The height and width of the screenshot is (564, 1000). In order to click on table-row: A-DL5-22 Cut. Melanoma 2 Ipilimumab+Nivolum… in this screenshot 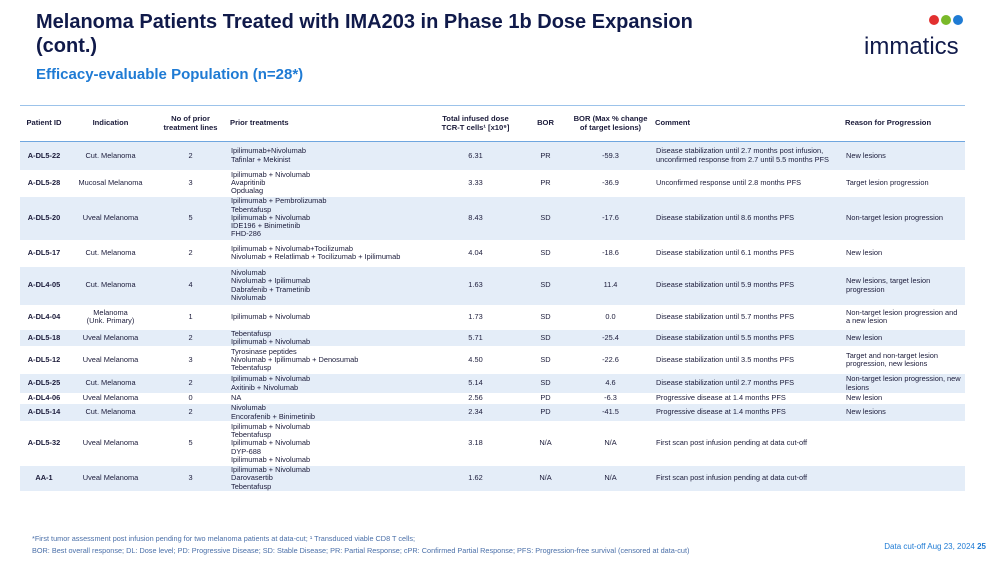, I will do `click(492, 155)`.